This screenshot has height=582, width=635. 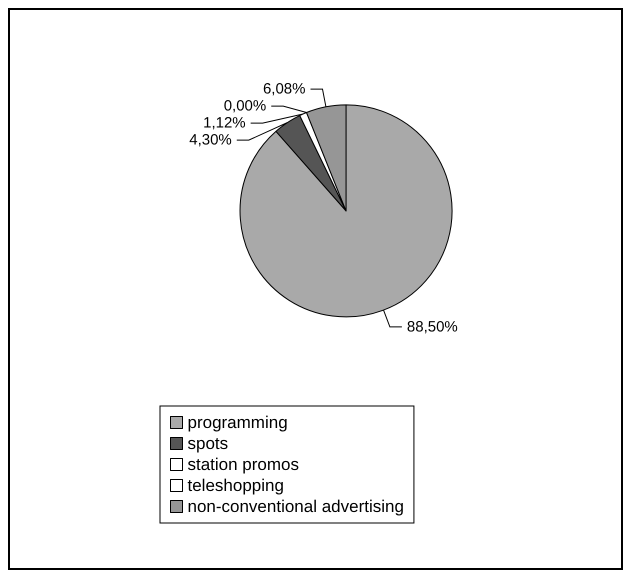 What do you see at coordinates (296, 506) in the screenshot?
I see `legend-label: non-conventional advertising` at bounding box center [296, 506].